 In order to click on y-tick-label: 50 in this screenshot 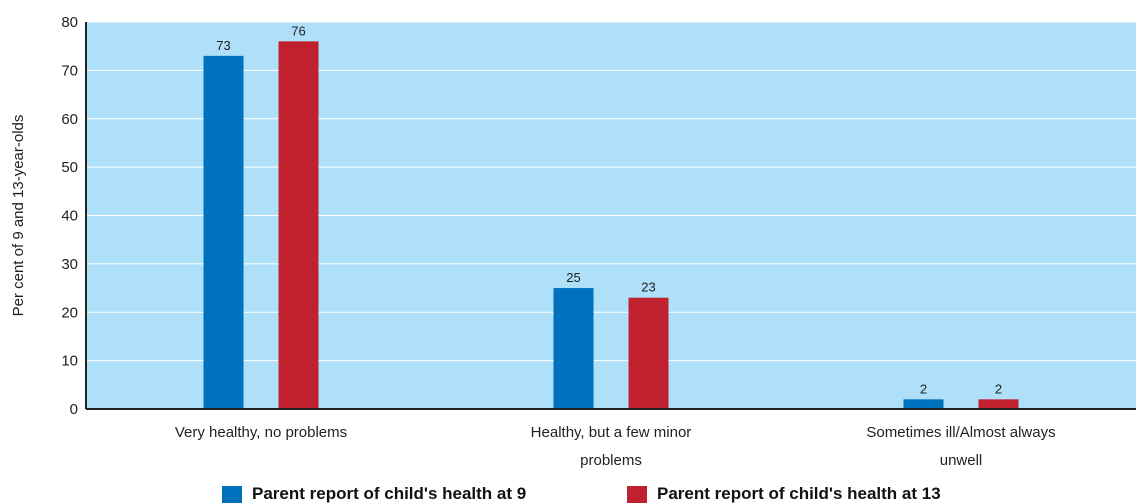, I will do `click(69, 167)`.